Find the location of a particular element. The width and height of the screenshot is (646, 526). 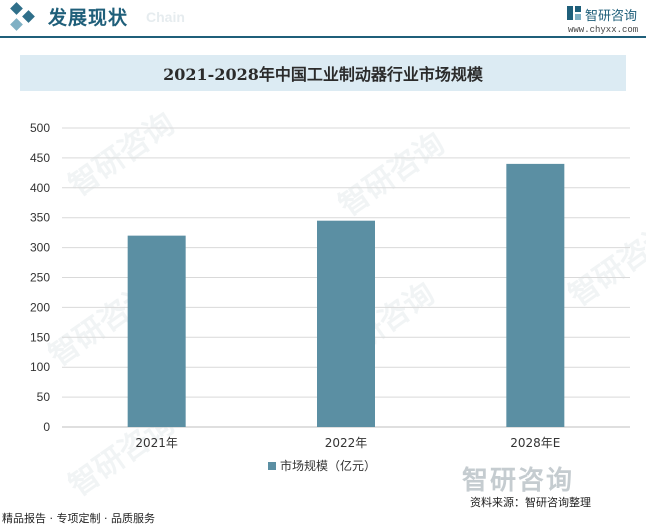

y-tick-label: 200 is located at coordinates (40, 307).